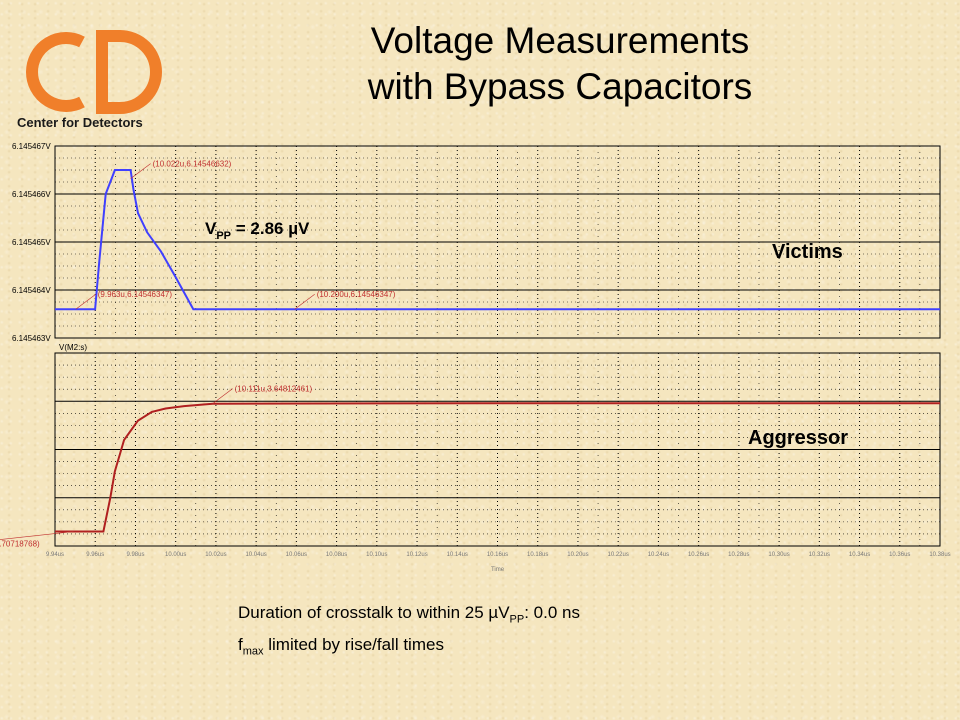 The image size is (960, 720). What do you see at coordinates (807, 252) in the screenshot?
I see `victims-label: Victims` at bounding box center [807, 252].